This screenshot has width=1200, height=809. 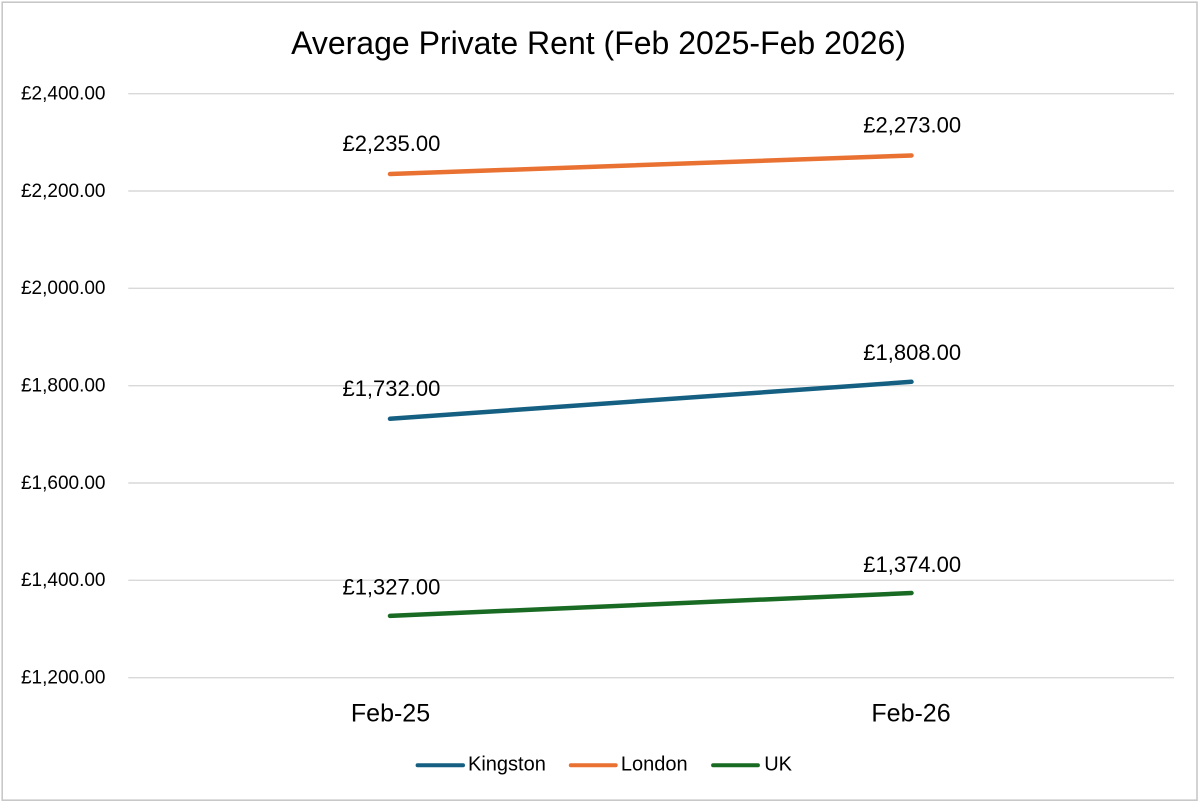 What do you see at coordinates (654, 764) in the screenshot?
I see `svg-text: London` at bounding box center [654, 764].